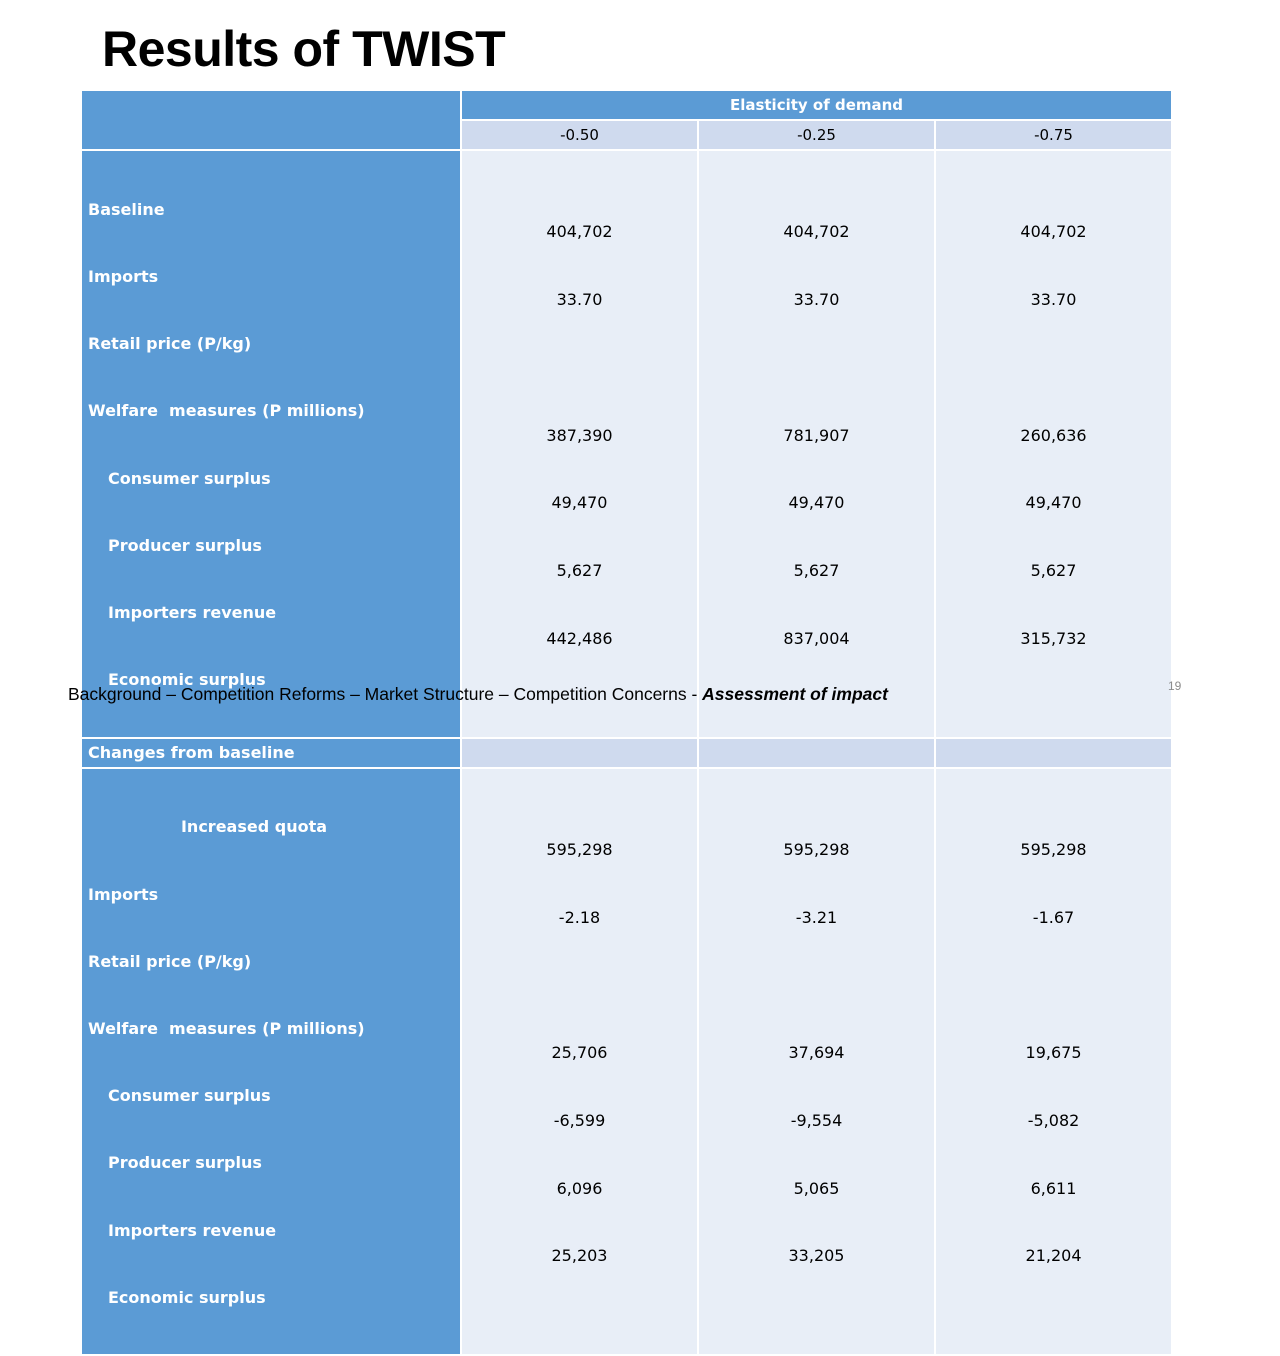 The width and height of the screenshot is (1280, 1356). I want to click on slide-title: Results of TWIST, so click(304, 49).